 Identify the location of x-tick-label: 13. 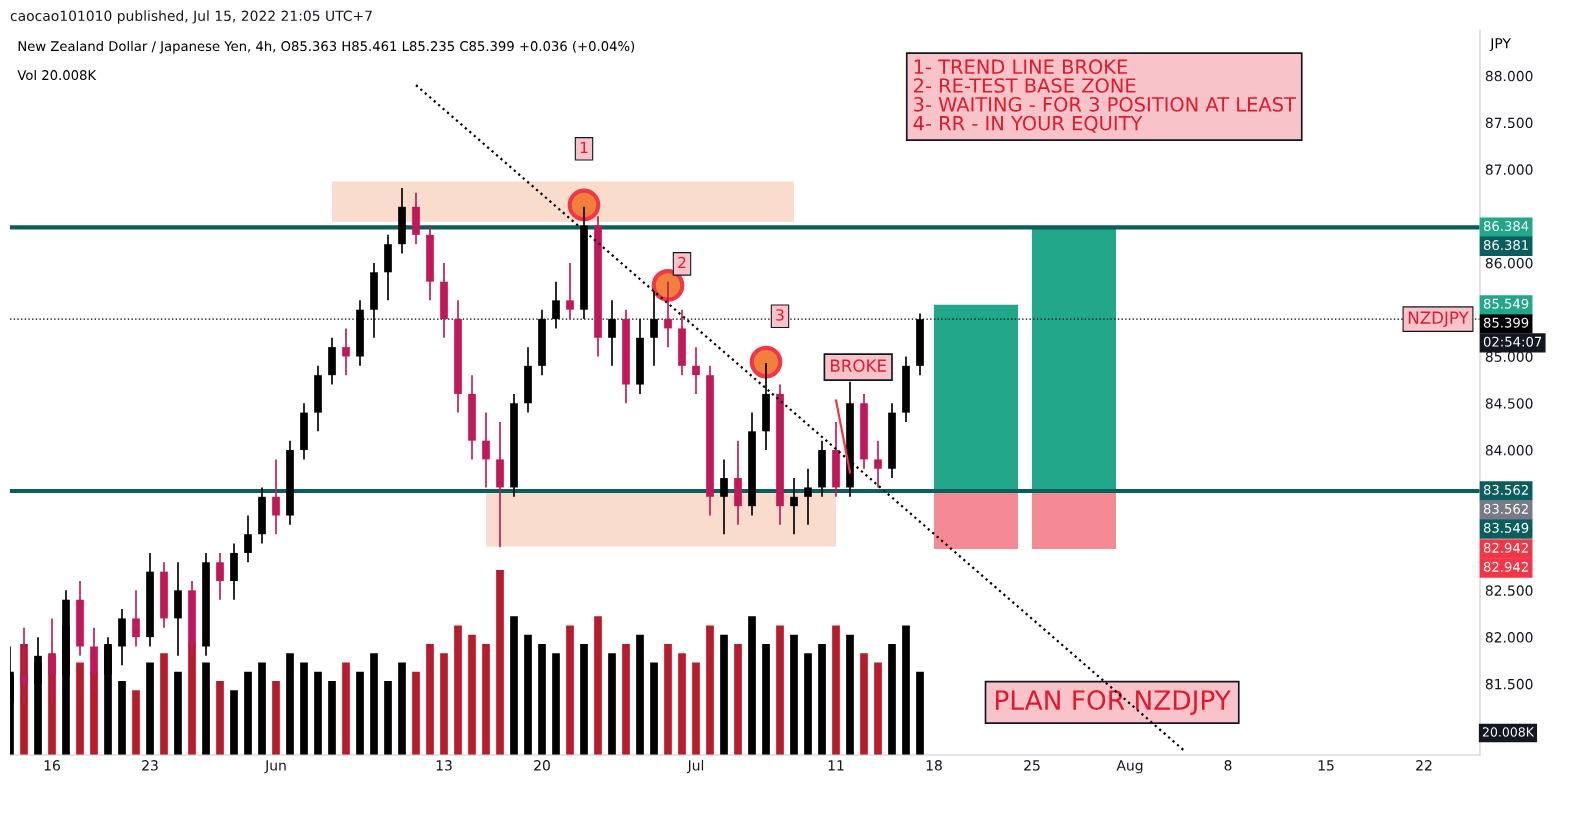
(444, 765).